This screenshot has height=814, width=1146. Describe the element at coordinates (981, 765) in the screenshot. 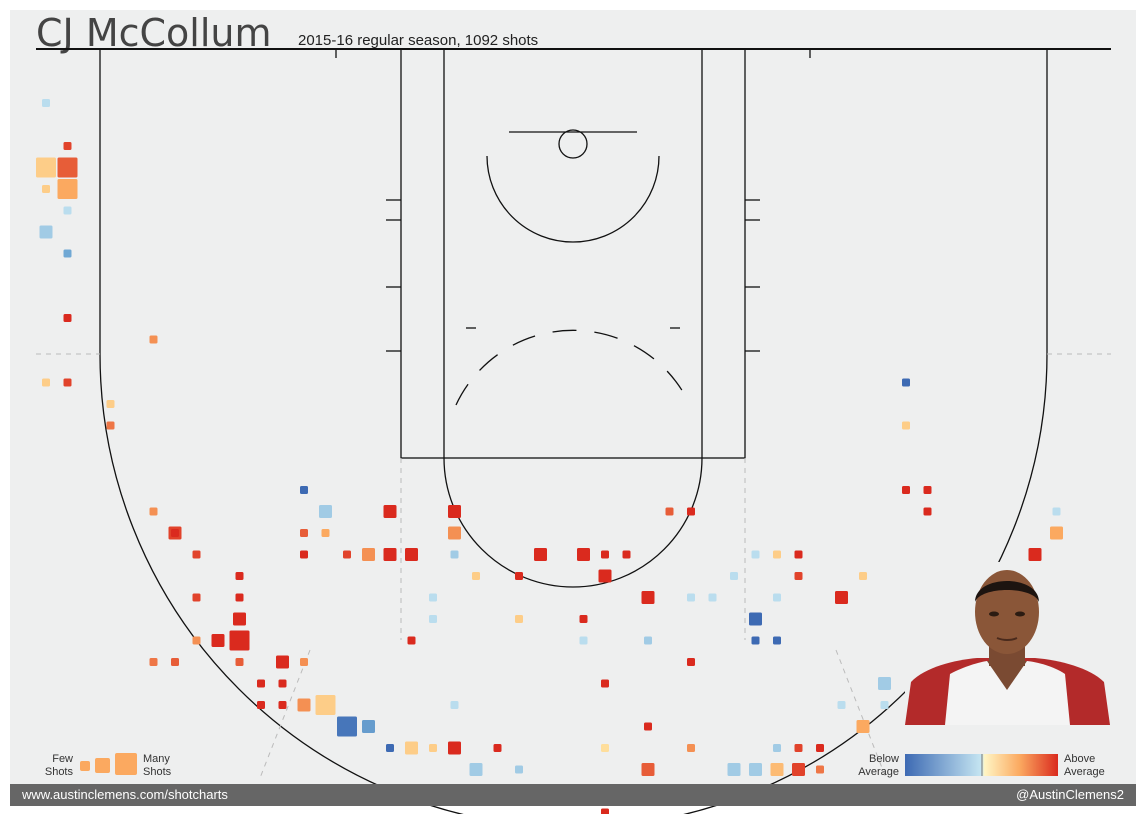

I see `color-legend: Below Average Above Average` at that location.